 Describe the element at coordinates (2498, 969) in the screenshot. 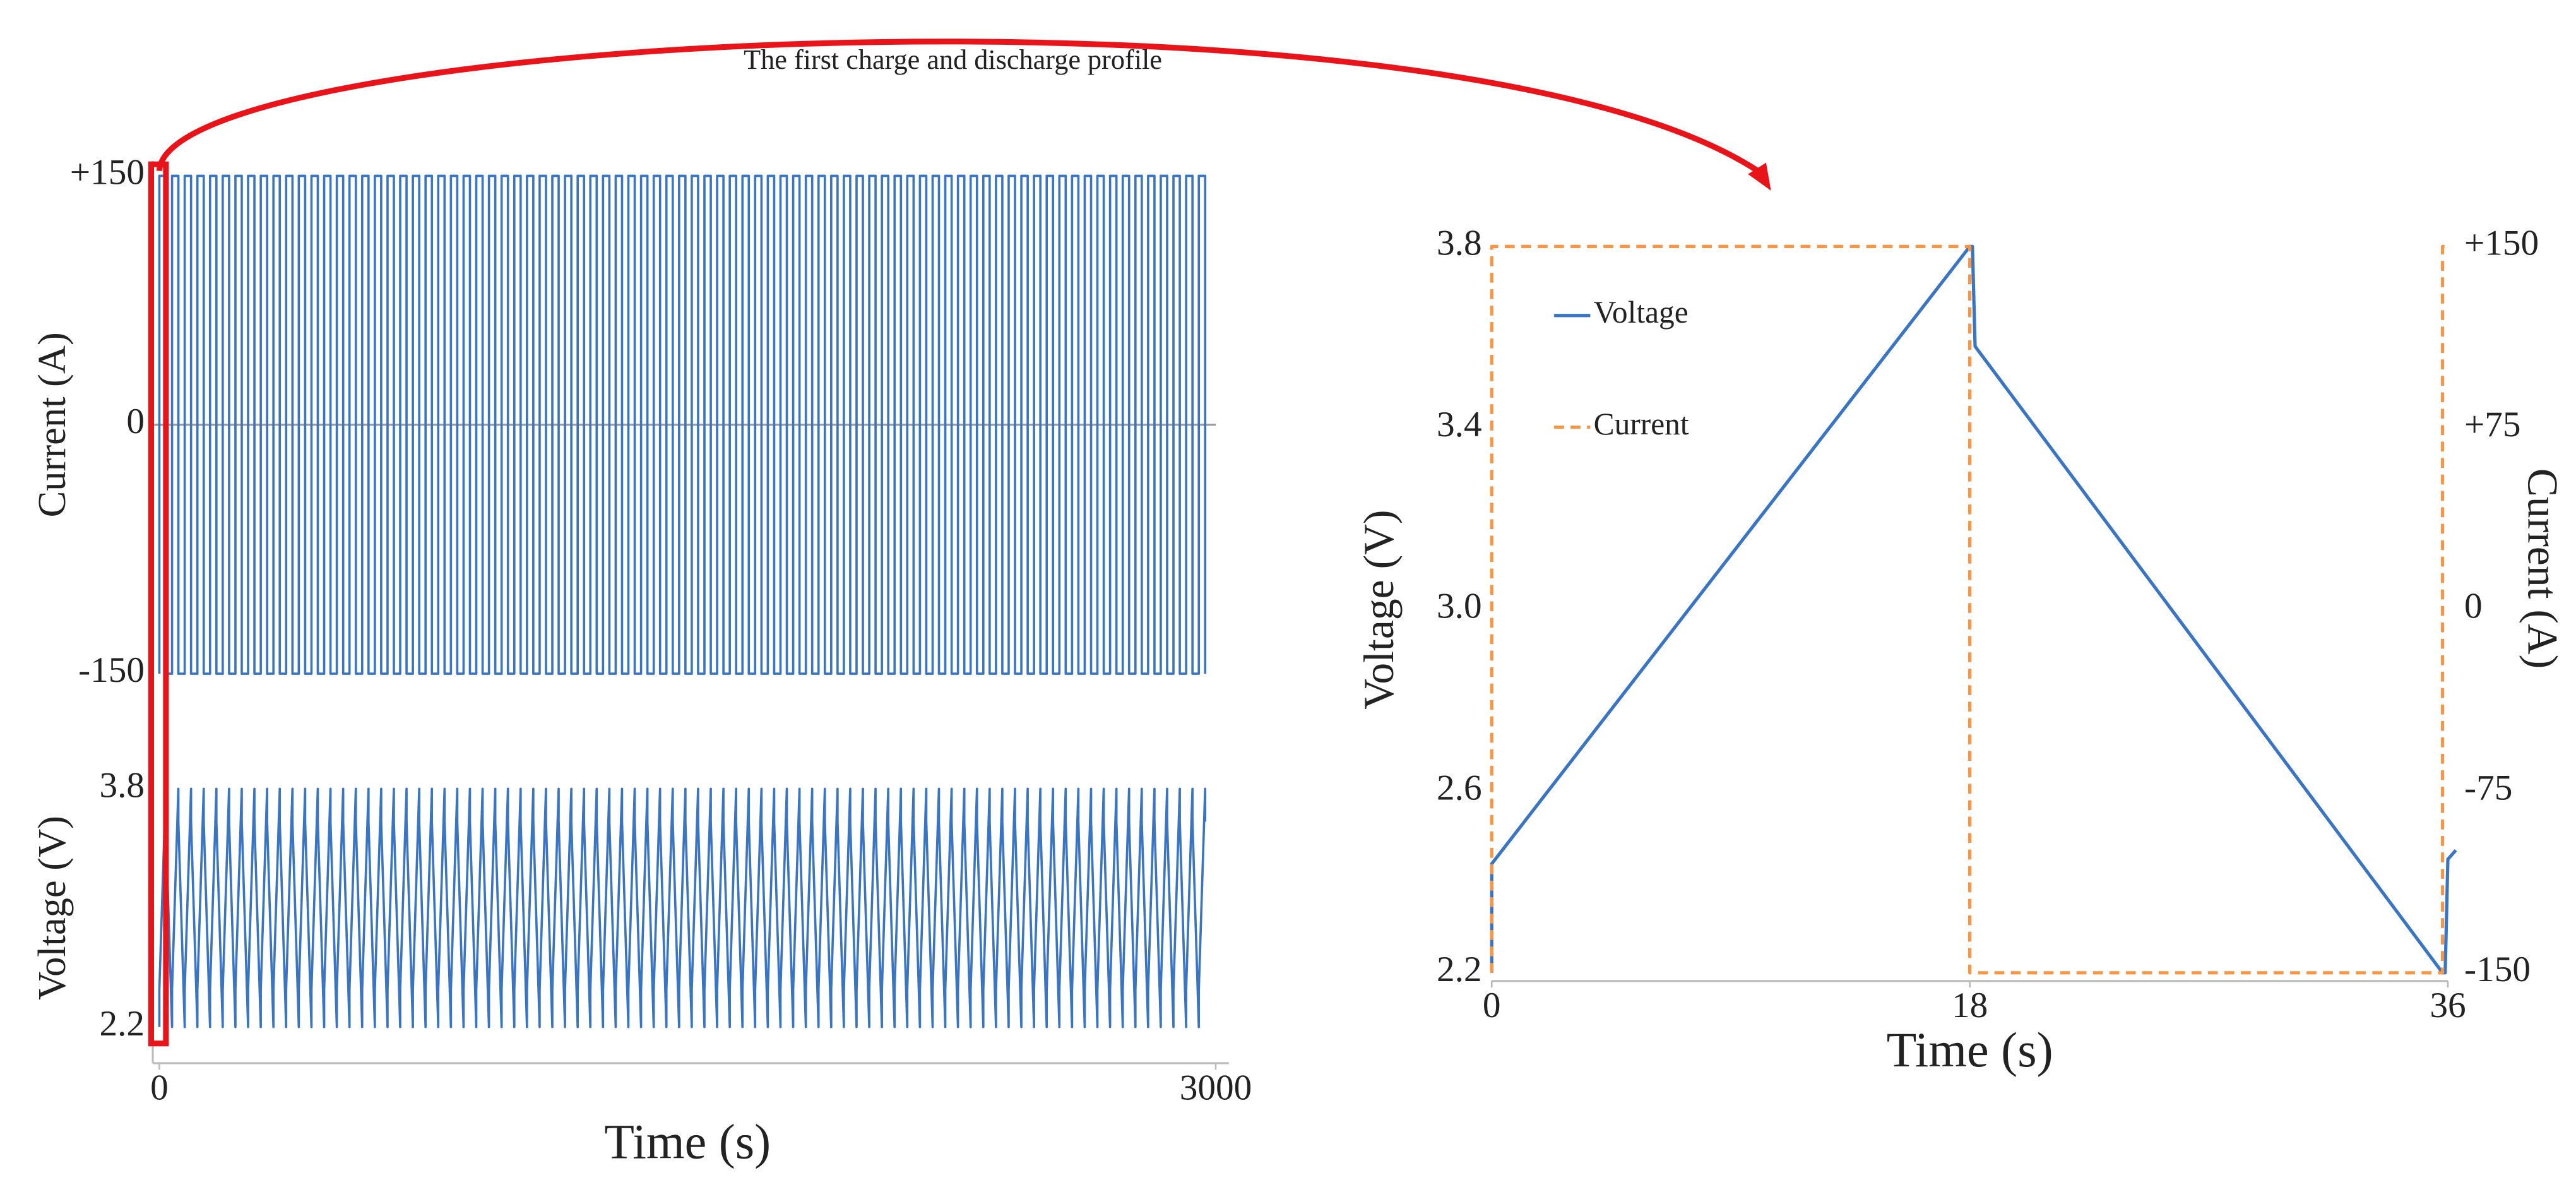

I see `y2-tick-label: -150` at that location.